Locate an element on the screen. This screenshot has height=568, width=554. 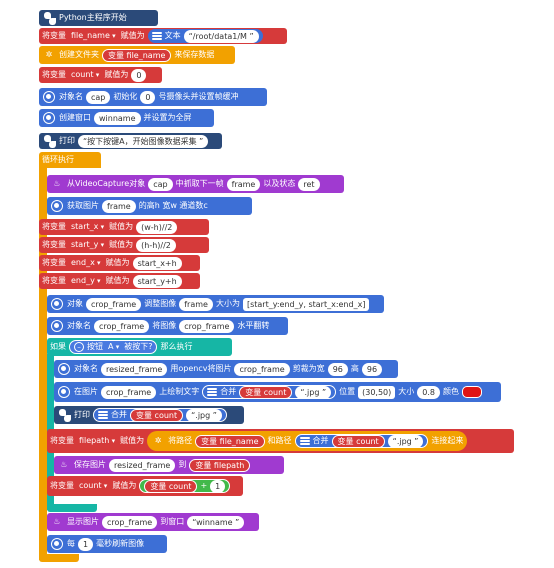
forever-loop-header: 循环执行 is located at coordinates (70, 160).